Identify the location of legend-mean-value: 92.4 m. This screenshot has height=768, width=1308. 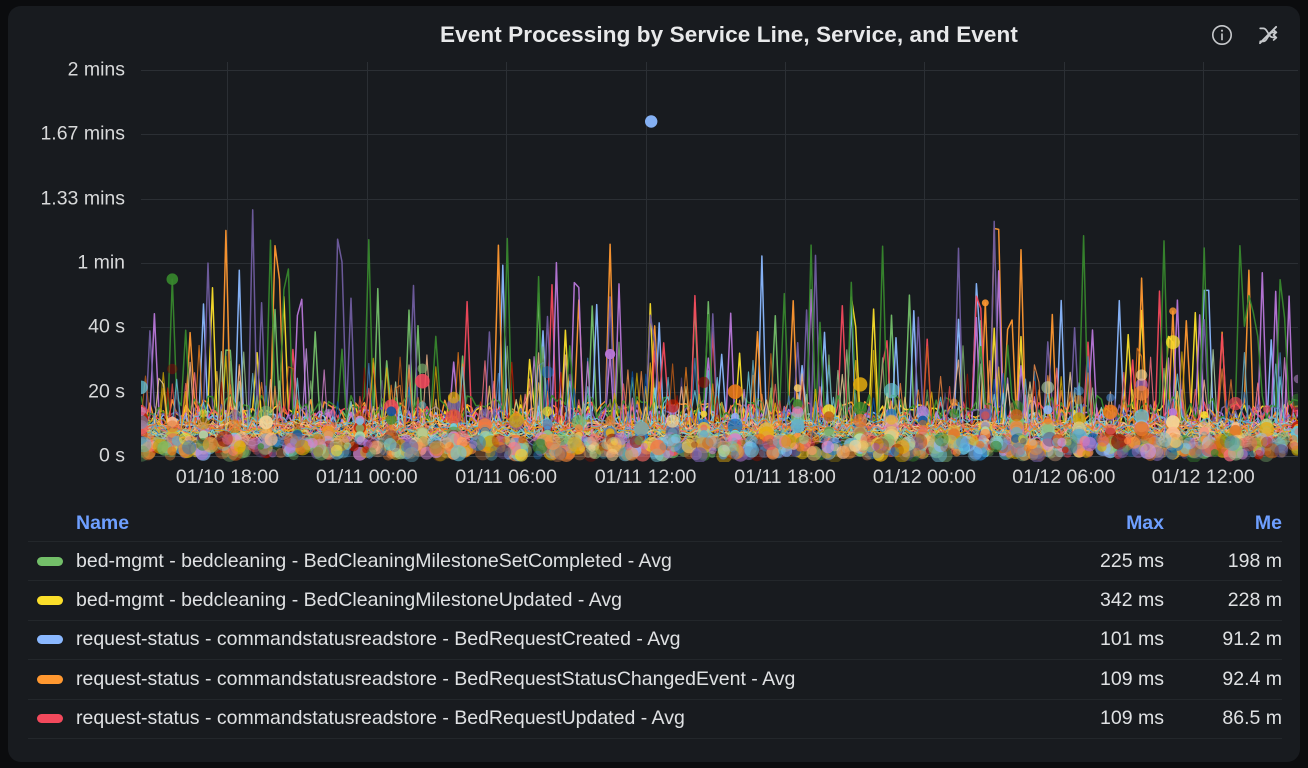
(1252, 678).